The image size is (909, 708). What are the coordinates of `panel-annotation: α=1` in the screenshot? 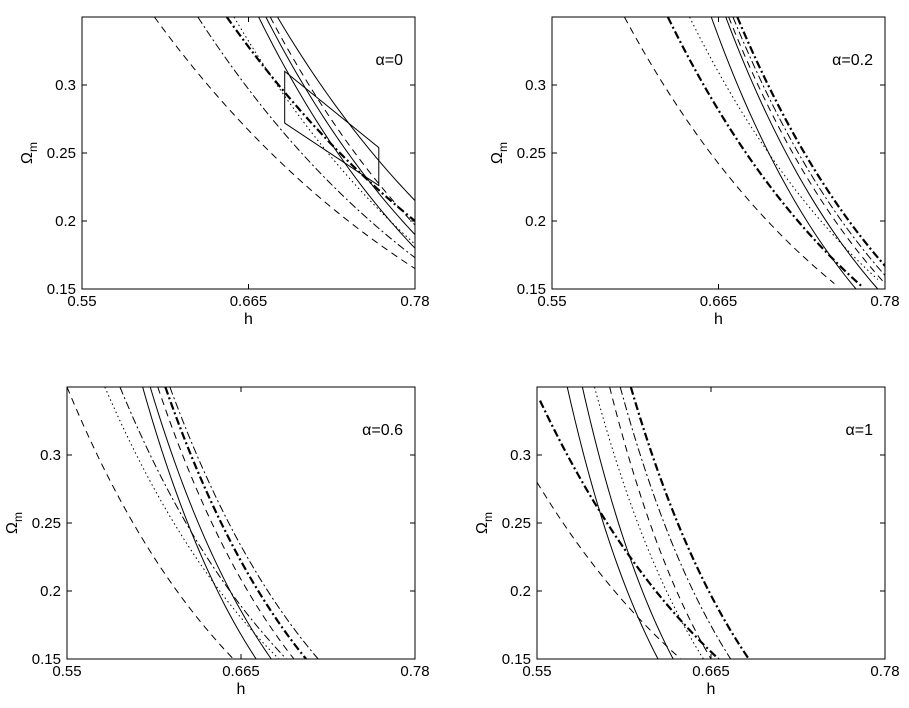 It's located at (860, 430).